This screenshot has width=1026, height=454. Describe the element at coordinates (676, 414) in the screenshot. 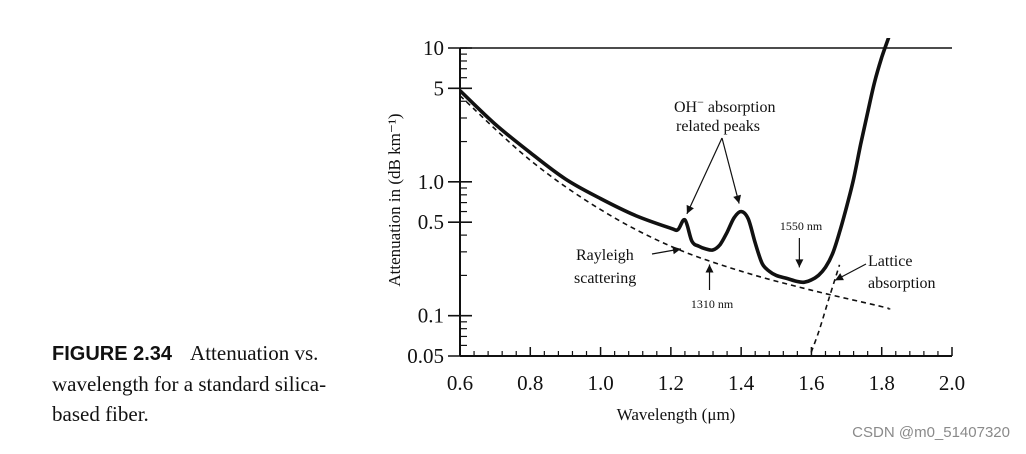

I see `x-axis-title: Wavelength (μm)` at that location.